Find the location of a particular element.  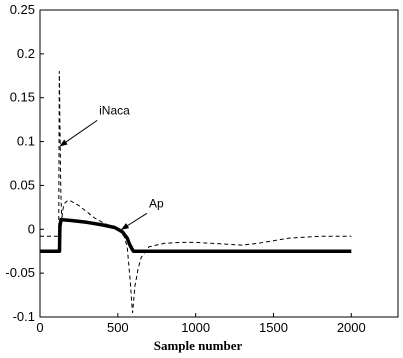

x-tick-label: 1500 is located at coordinates (273, 327).